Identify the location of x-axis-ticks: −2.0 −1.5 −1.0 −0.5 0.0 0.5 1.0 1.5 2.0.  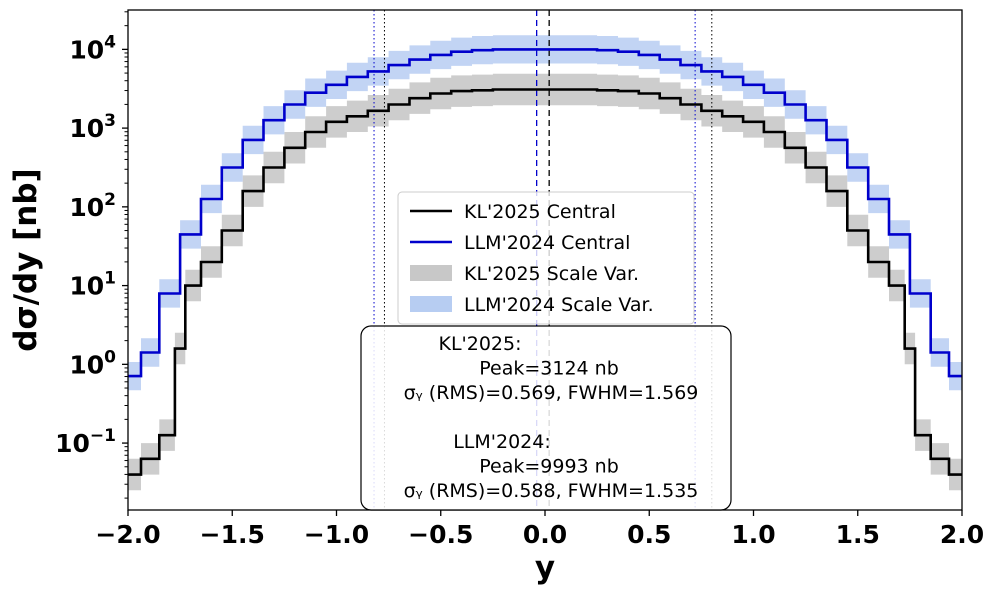
(539, 529).